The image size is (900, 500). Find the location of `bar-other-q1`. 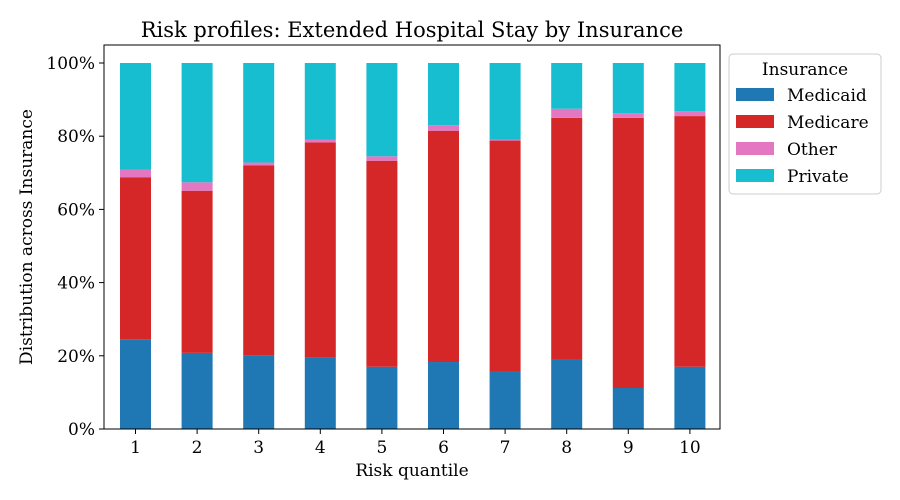

bar-other-q1 is located at coordinates (135, 173).